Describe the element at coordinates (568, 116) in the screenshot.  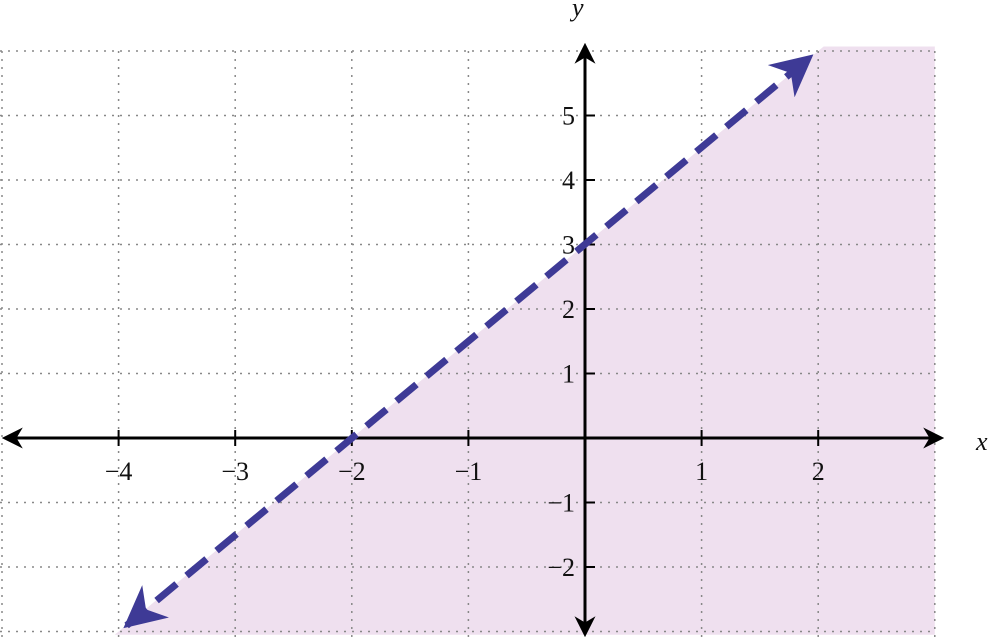
I see `y-tick-label: 5` at that location.